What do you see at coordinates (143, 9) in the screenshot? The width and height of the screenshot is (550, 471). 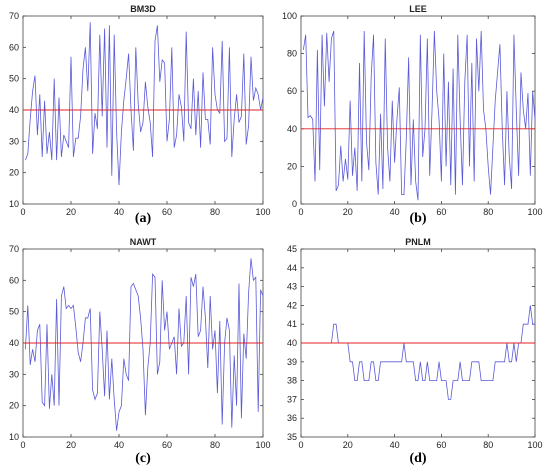 I see `chart-title: BM3D` at bounding box center [143, 9].